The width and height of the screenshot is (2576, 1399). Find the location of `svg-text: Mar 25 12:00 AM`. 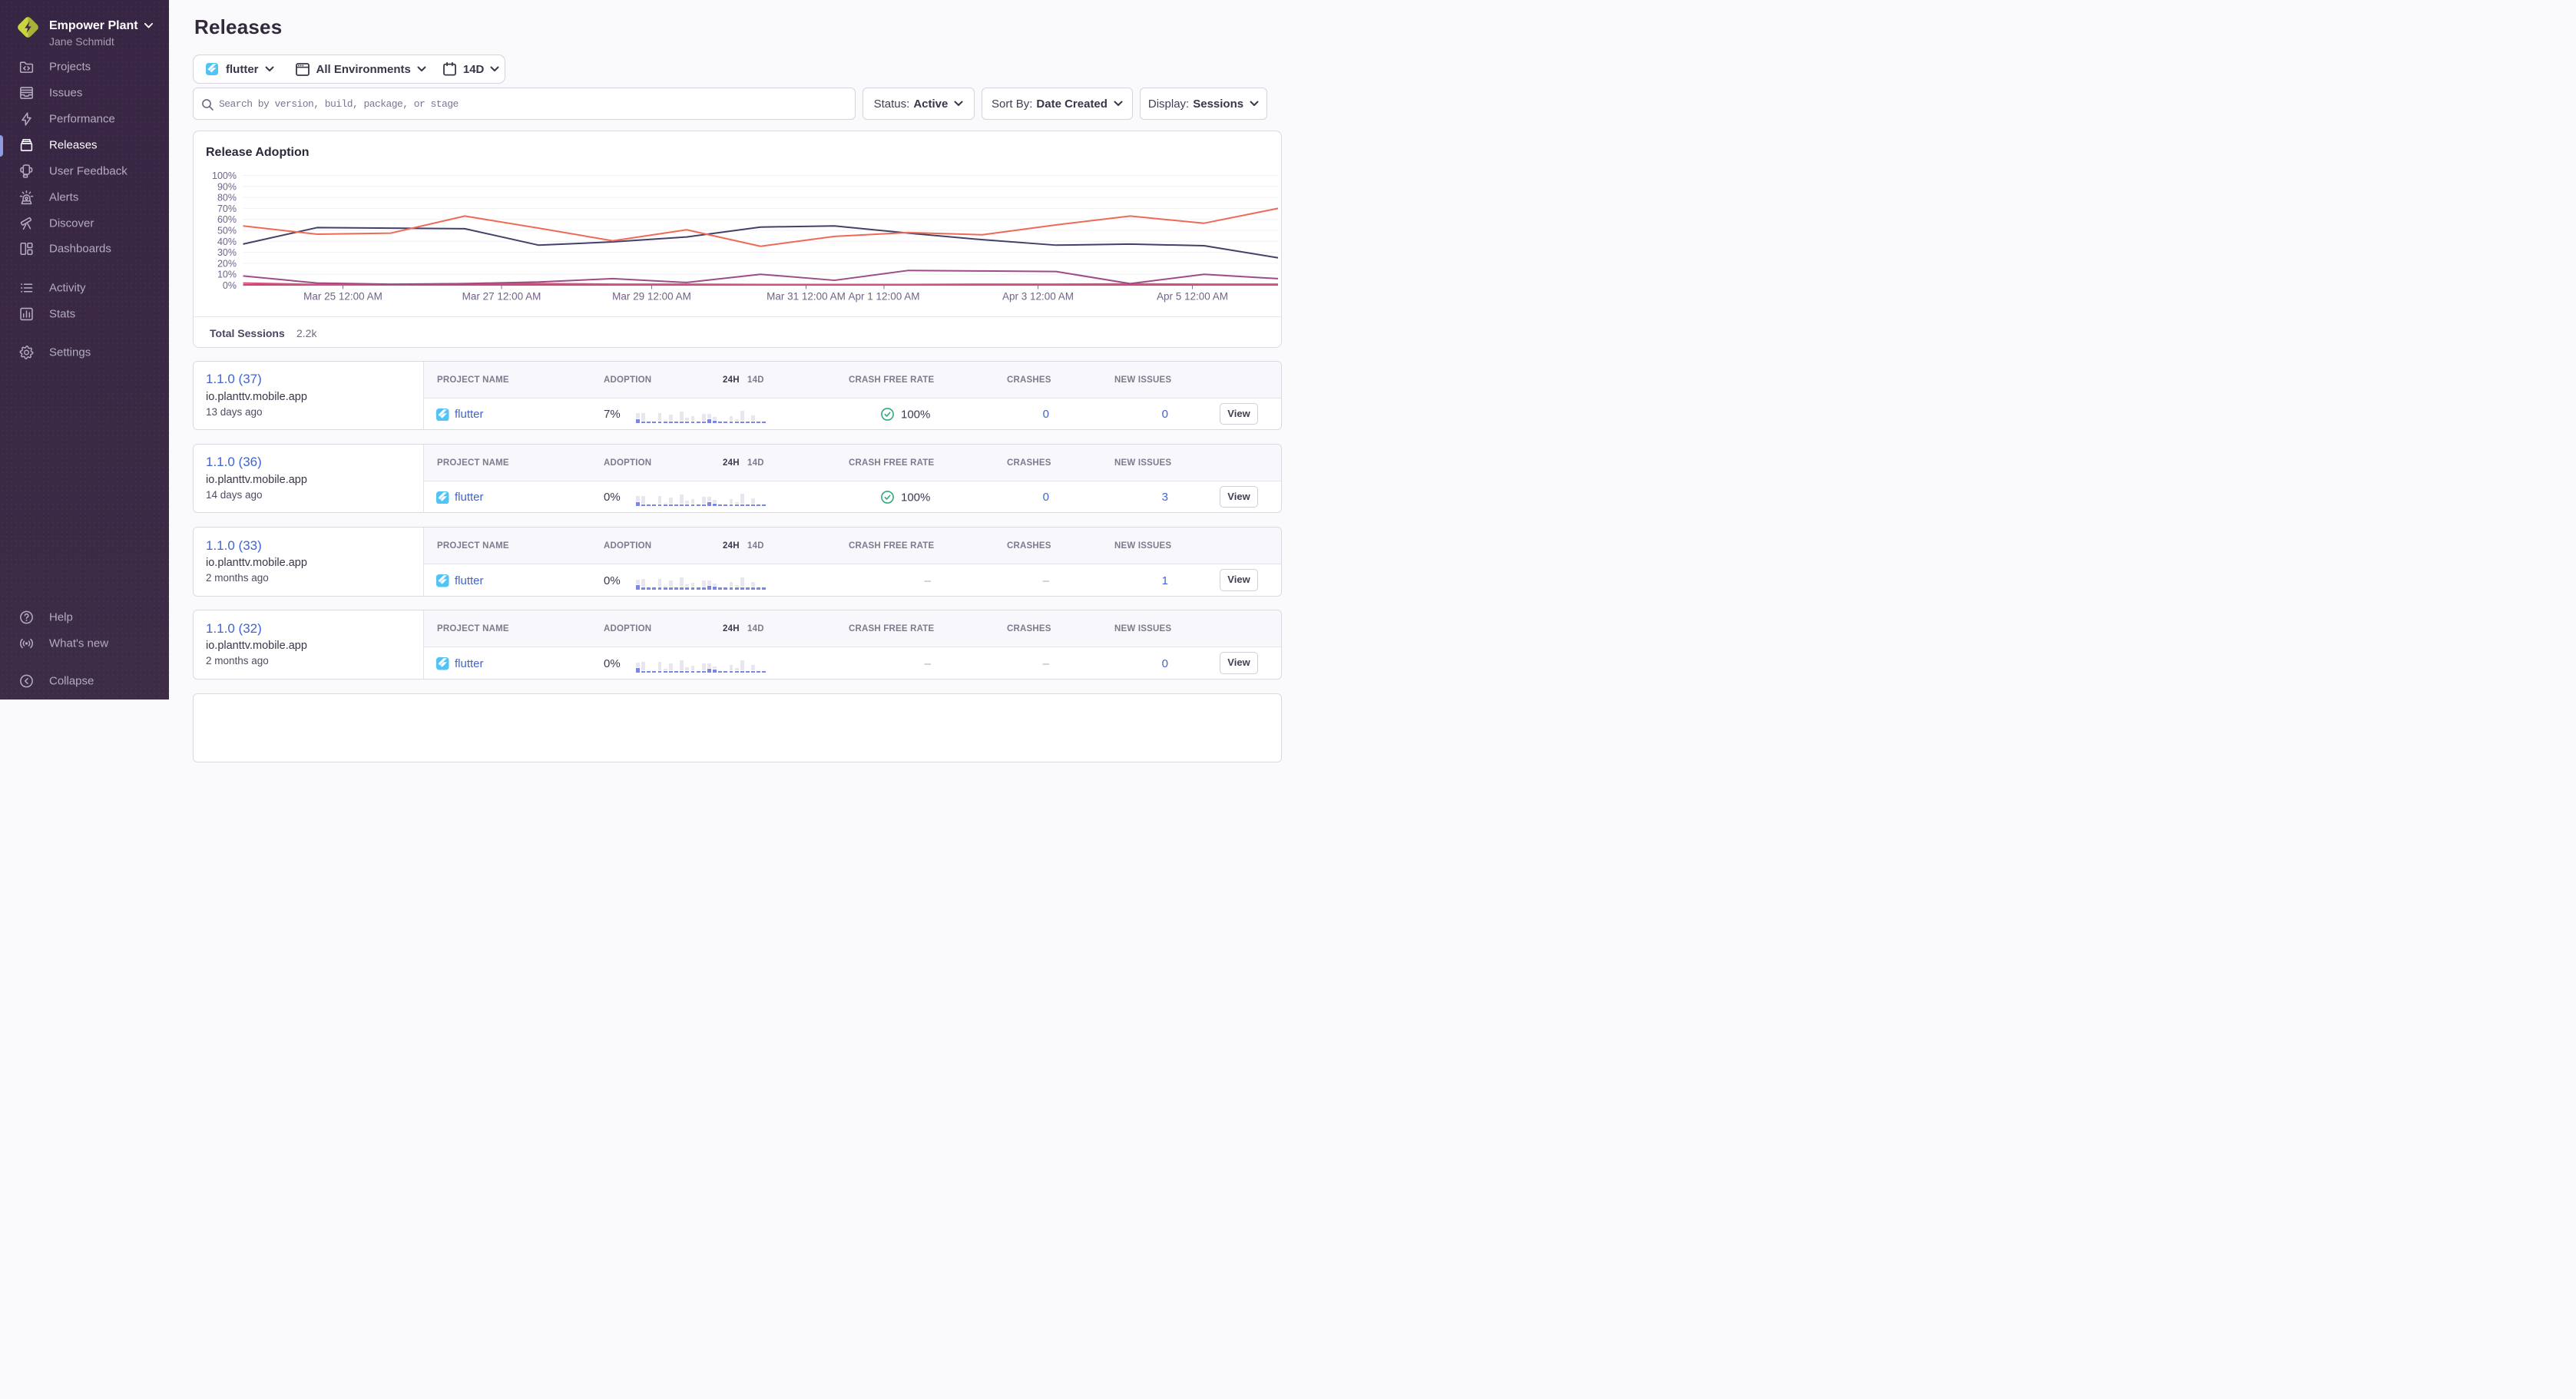

svg-text: Mar 25 12:00 AM is located at coordinates (342, 297).